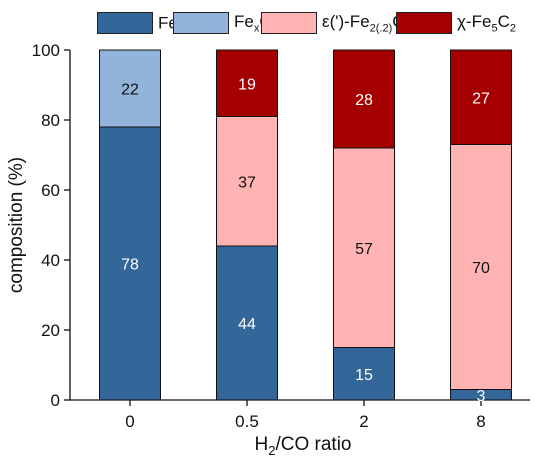 This screenshot has height=459, width=535. What do you see at coordinates (363, 421) in the screenshot?
I see `x-tick-label: 2` at bounding box center [363, 421].